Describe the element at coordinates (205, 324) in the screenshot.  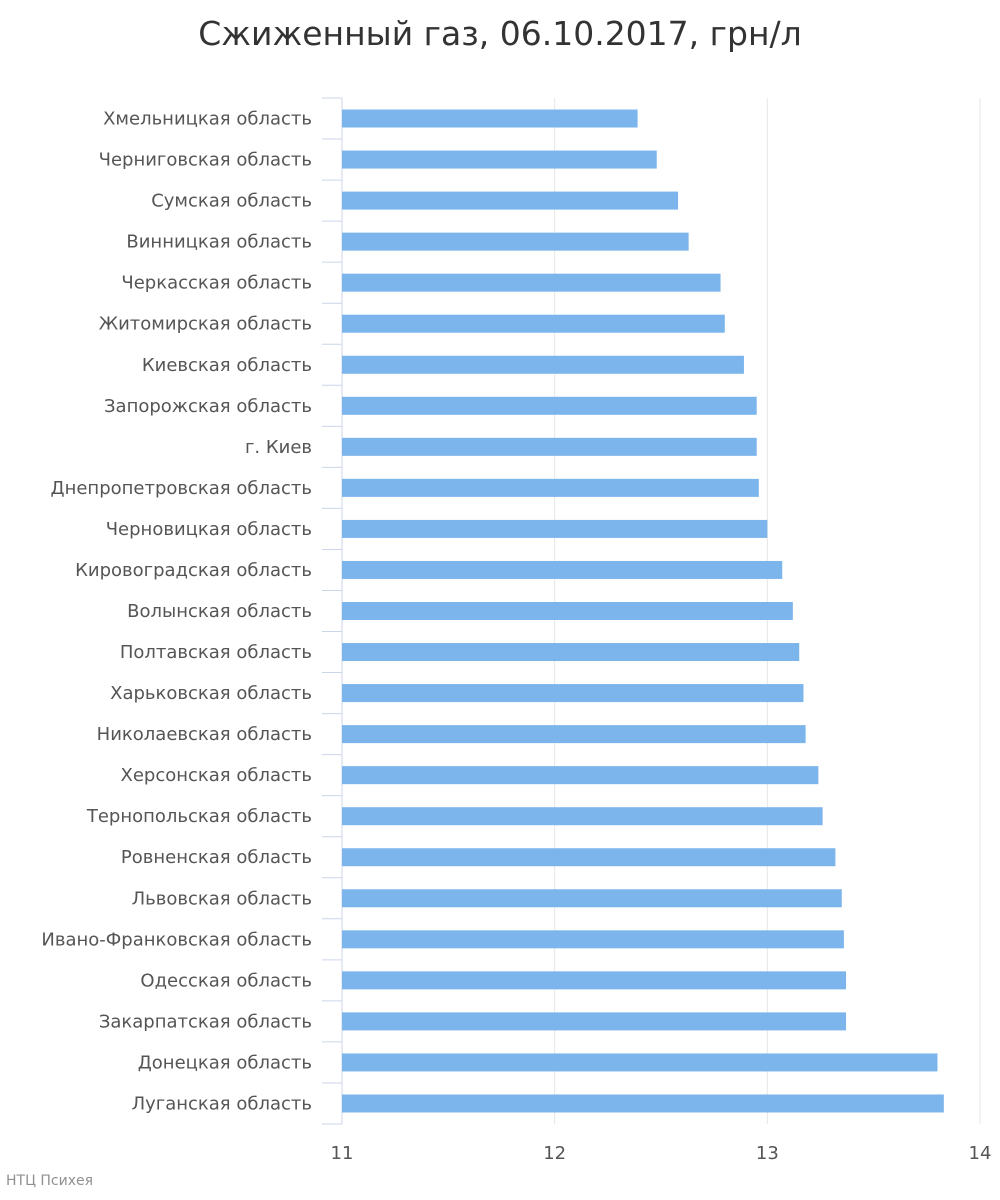
I see `category-label: Житомирская область` at that location.